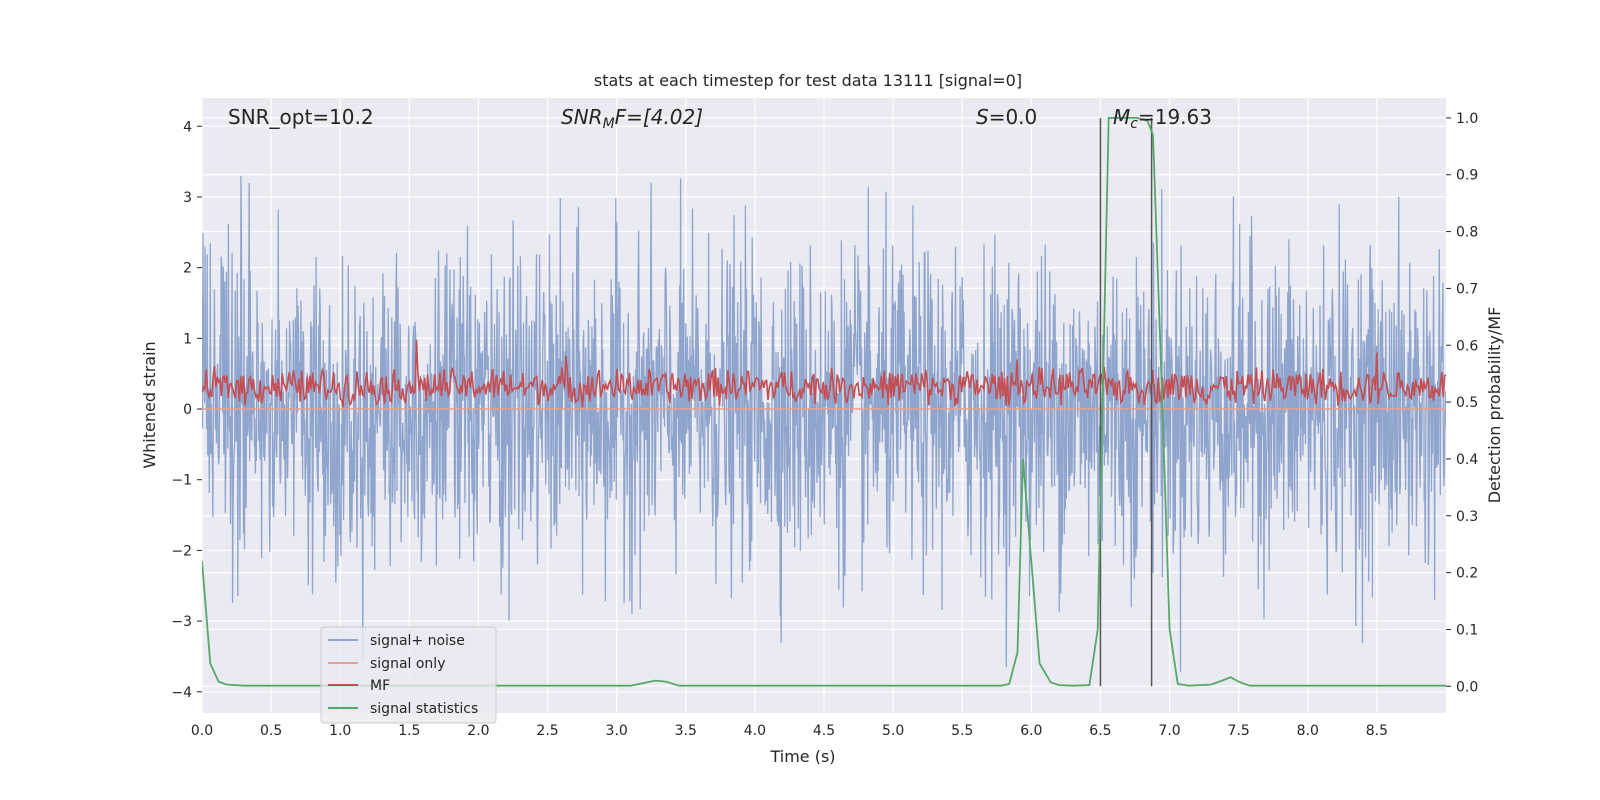 This screenshot has width=1600, height=800. What do you see at coordinates (893, 731) in the screenshot?
I see `x-tick-label: 5.0` at bounding box center [893, 731].